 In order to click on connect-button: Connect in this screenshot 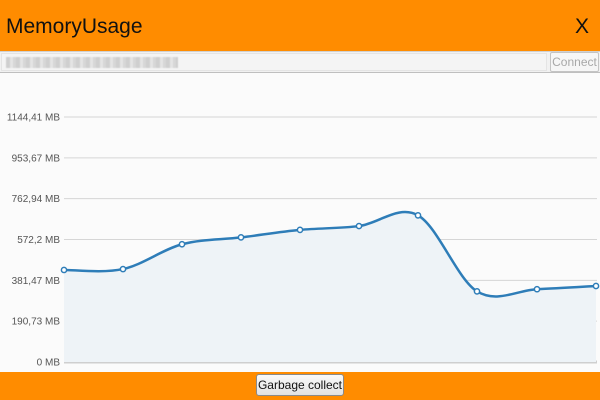, I will do `click(574, 62)`.